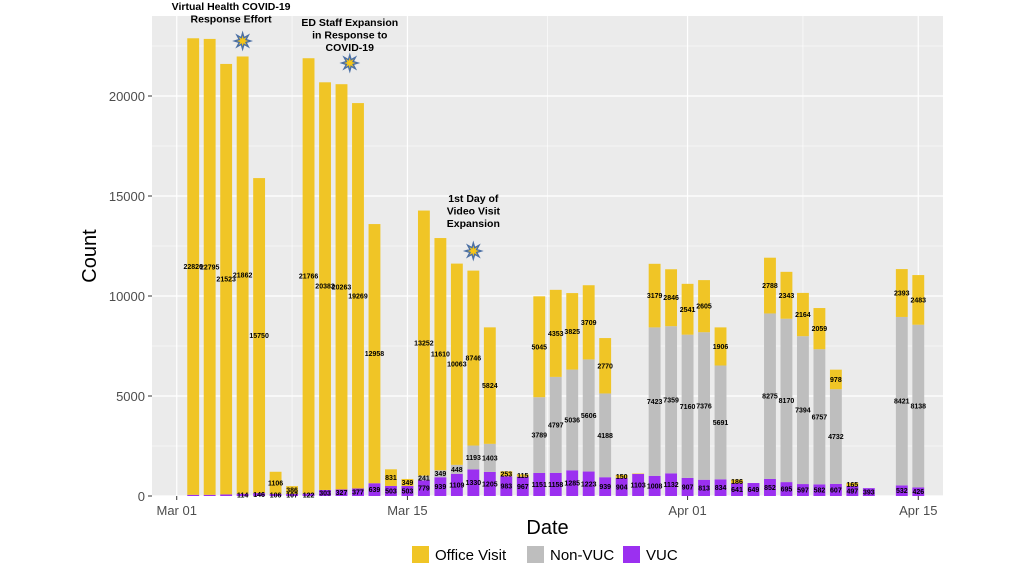 The image size is (1024, 573). Describe the element at coordinates (622, 477) in the screenshot. I see `data-label-office: 150` at that location.